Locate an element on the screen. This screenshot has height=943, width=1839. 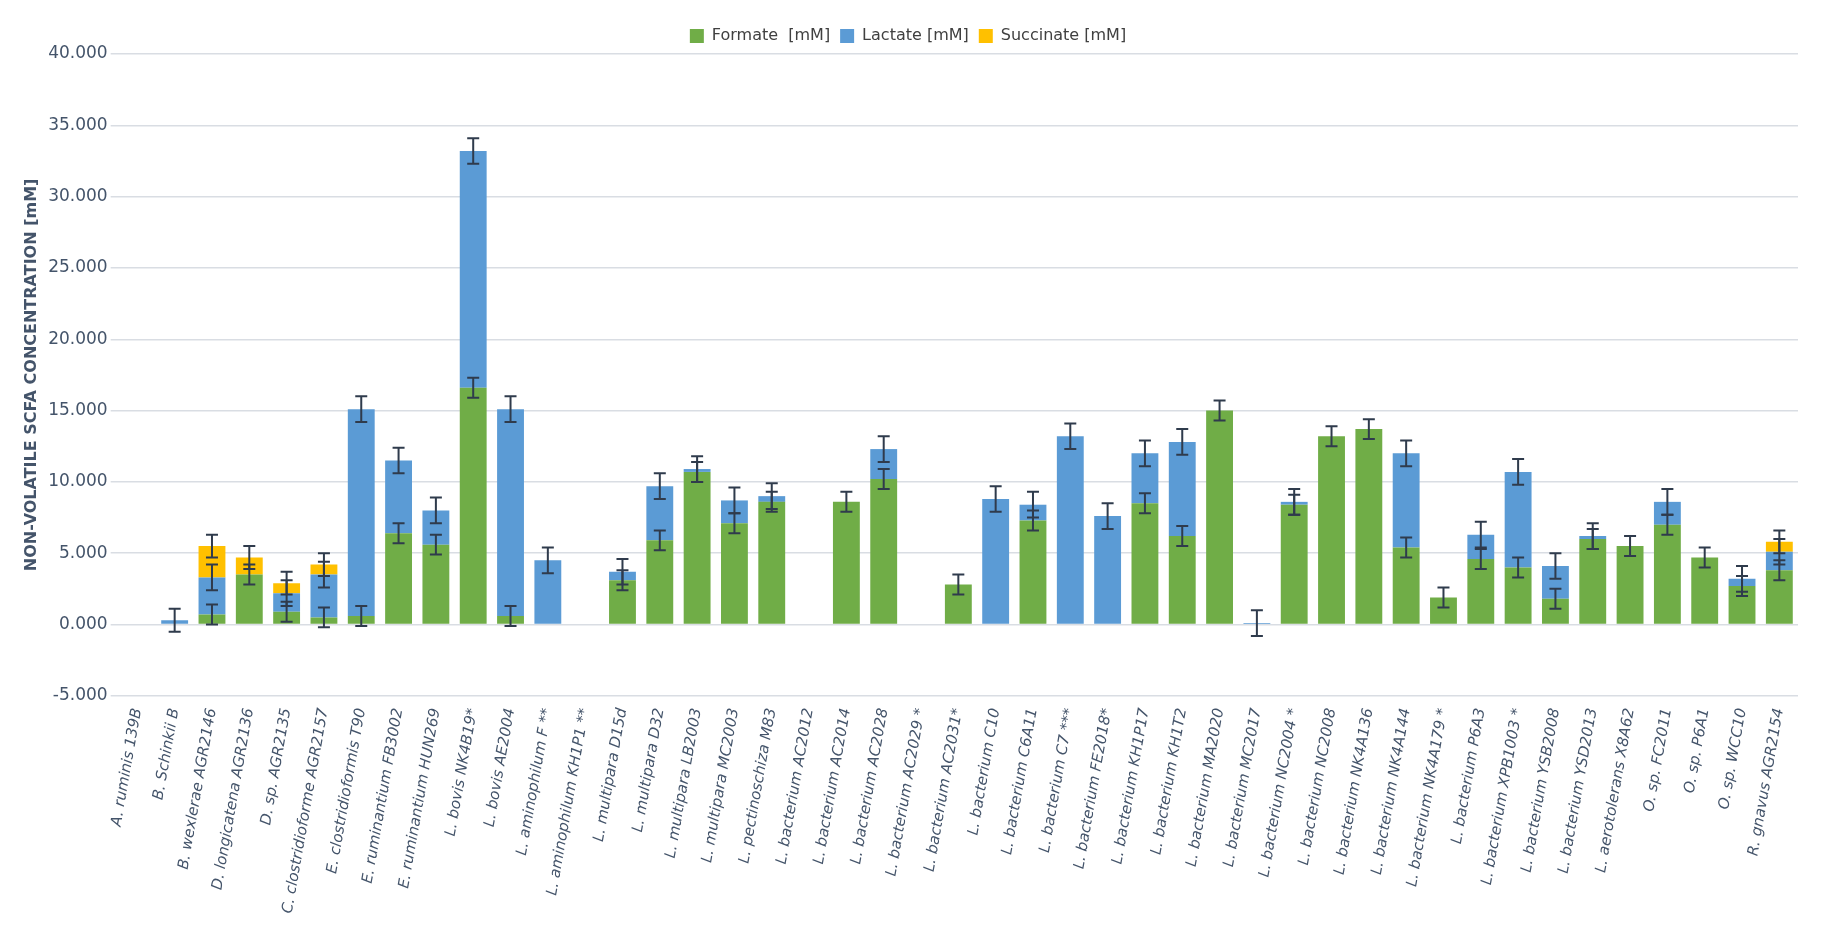
legend-label: Formate [mM] is located at coordinates (771, 35).